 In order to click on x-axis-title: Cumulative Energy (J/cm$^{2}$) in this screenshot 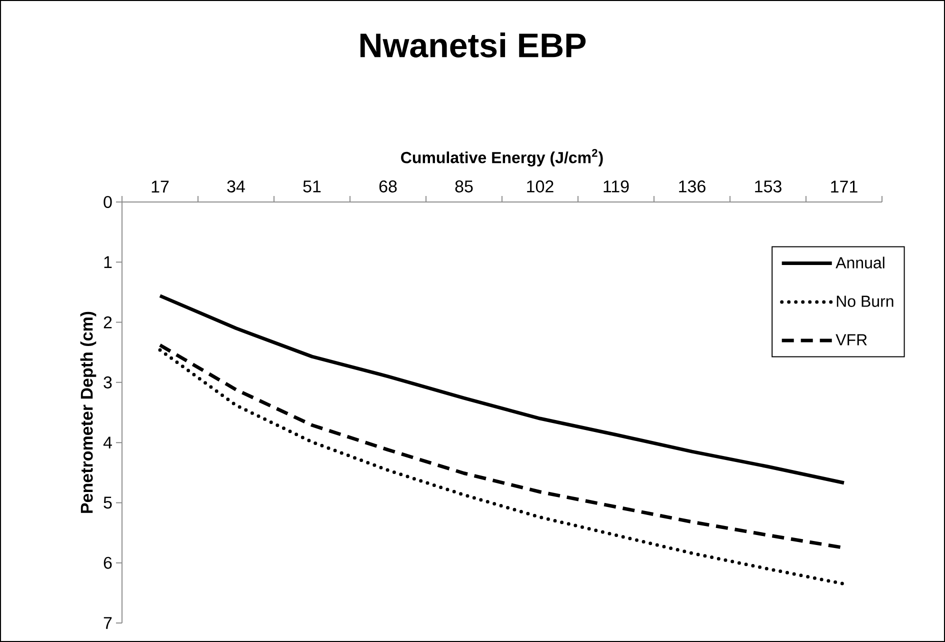, I will do `click(502, 157)`.